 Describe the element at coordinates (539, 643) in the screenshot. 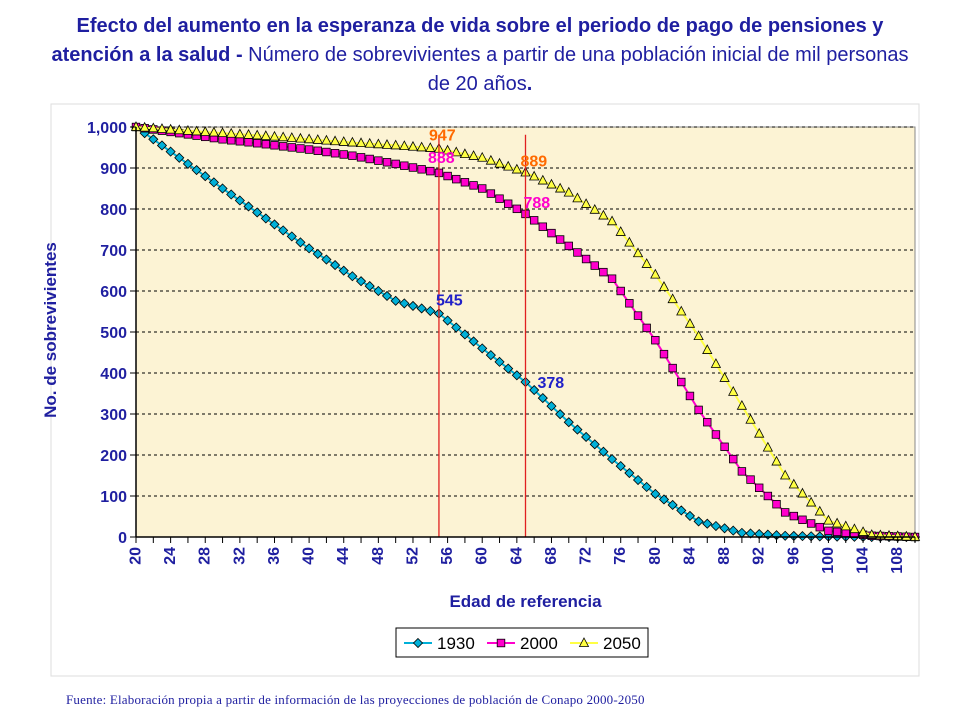

I see `legend-label-2000: 2000` at that location.